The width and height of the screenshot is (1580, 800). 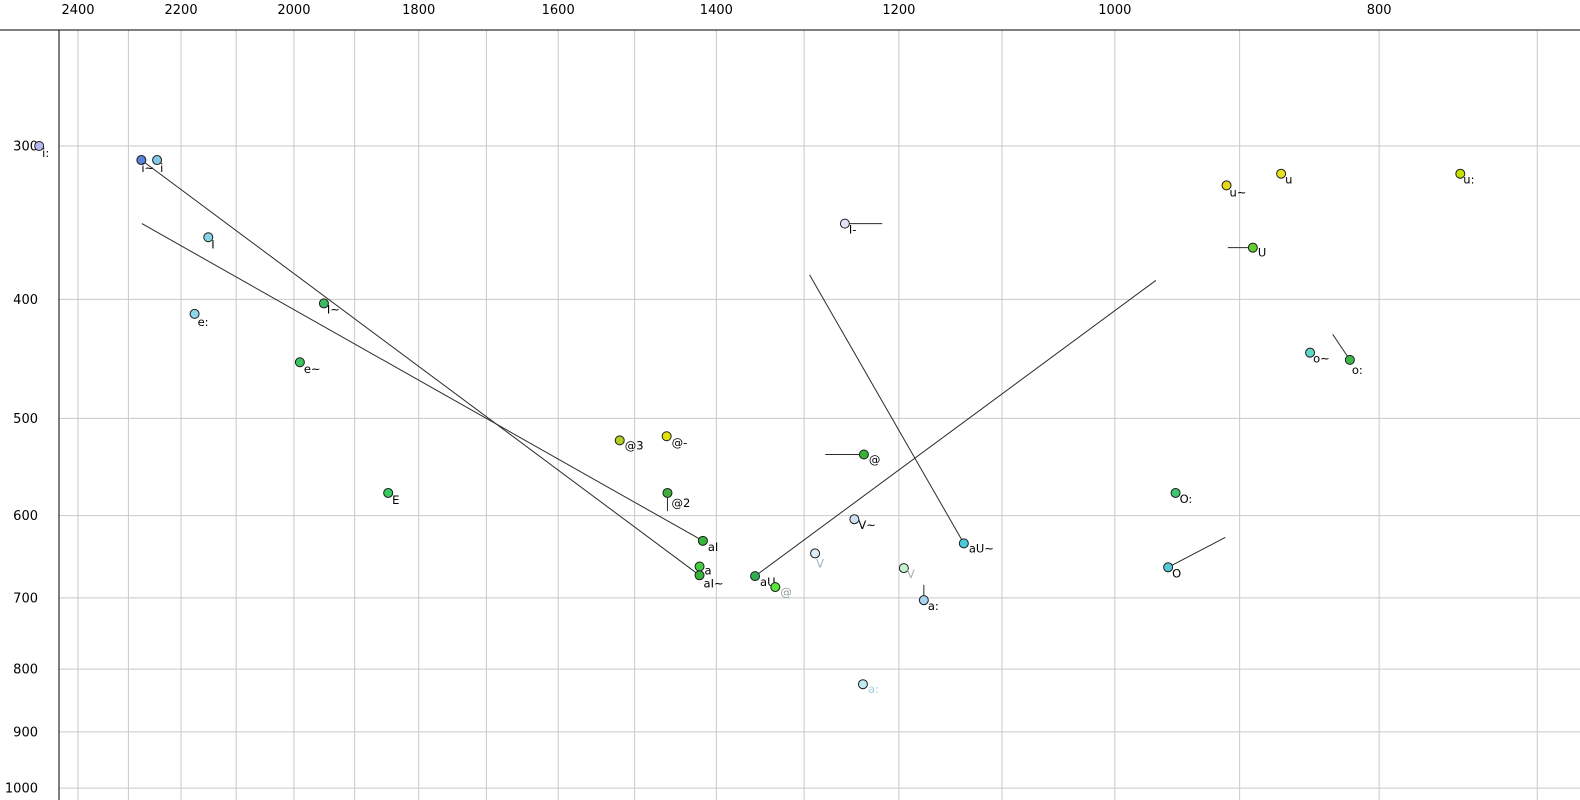 What do you see at coordinates (714, 583) in the screenshot?
I see `point-label-aI~-13: aI~` at bounding box center [714, 583].